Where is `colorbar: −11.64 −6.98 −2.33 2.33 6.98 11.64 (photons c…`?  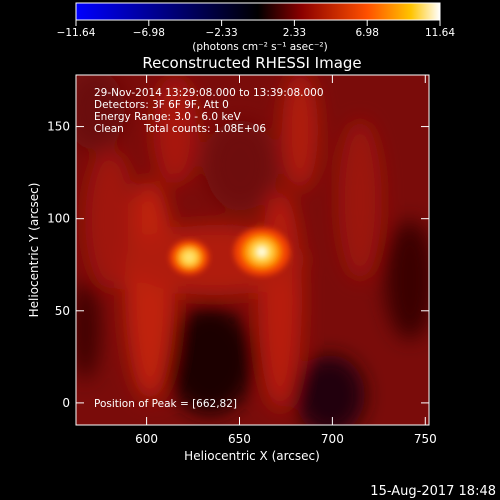 colorbar: −11.64 −6.98 −2.33 2.33 6.98 11.64 (photons c… is located at coordinates (256, 27).